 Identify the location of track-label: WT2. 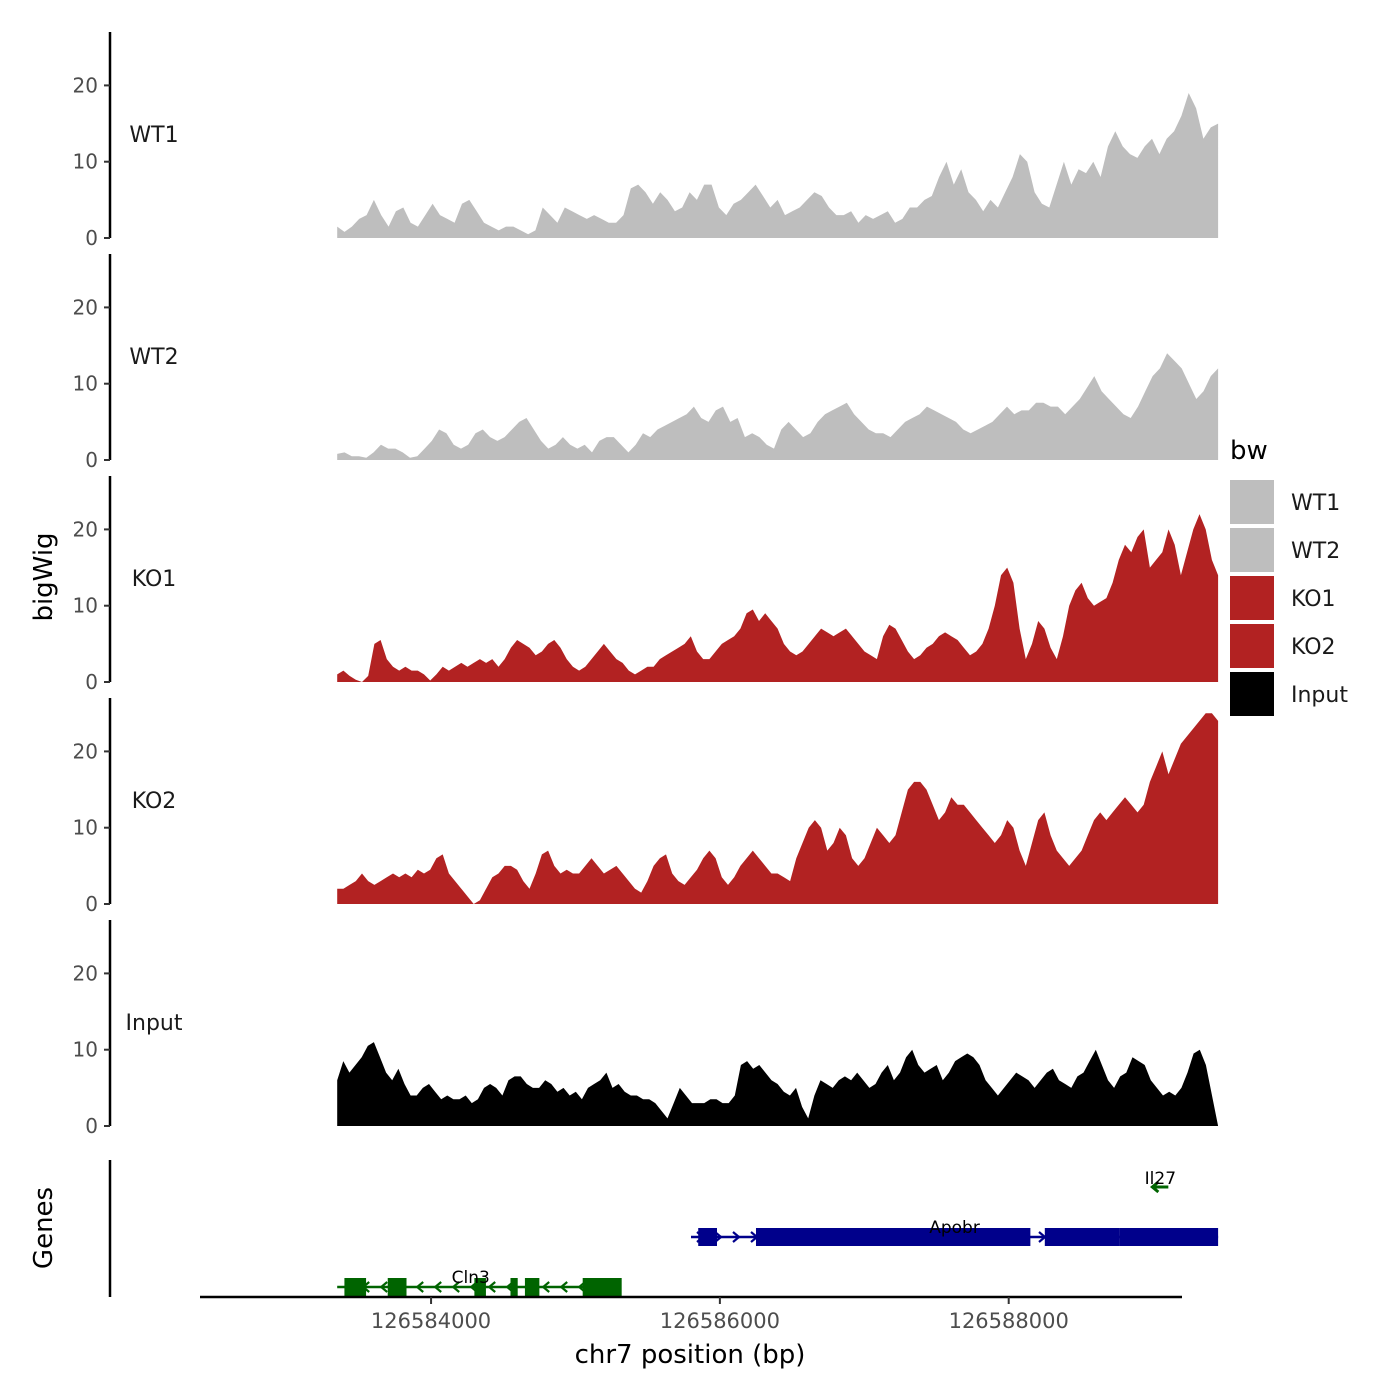
(153, 357).